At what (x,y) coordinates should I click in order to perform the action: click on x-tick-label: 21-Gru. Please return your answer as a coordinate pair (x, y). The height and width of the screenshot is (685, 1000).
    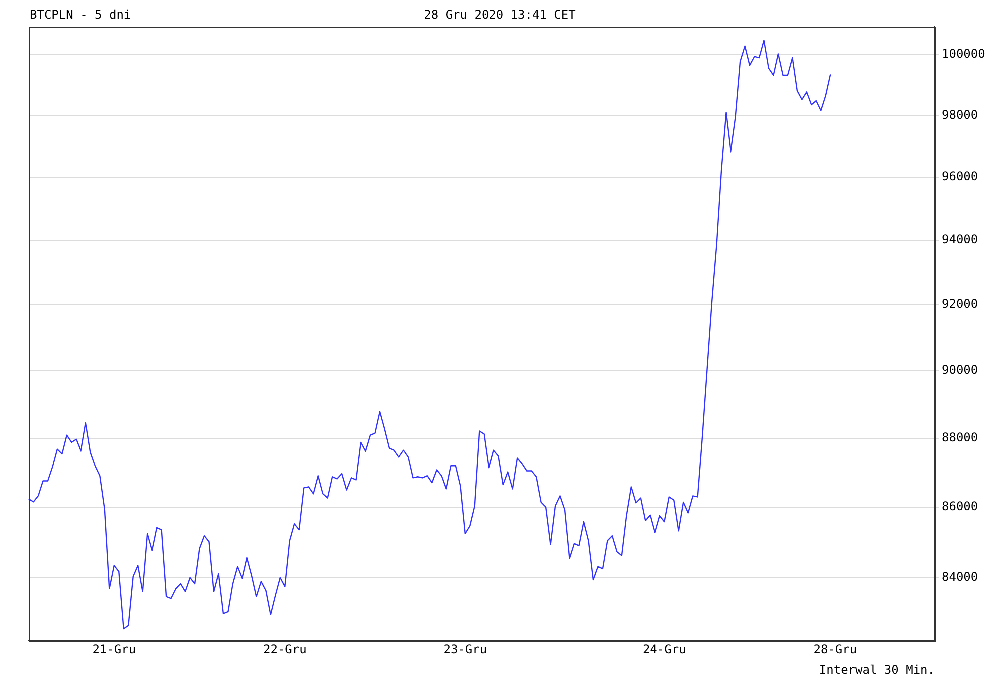
    Looking at the image, I should click on (114, 649).